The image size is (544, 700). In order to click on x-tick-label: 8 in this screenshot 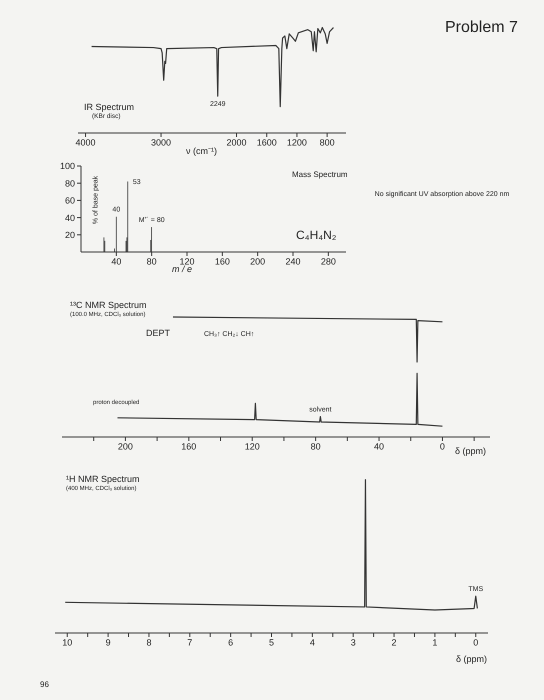, I will do `click(149, 642)`.